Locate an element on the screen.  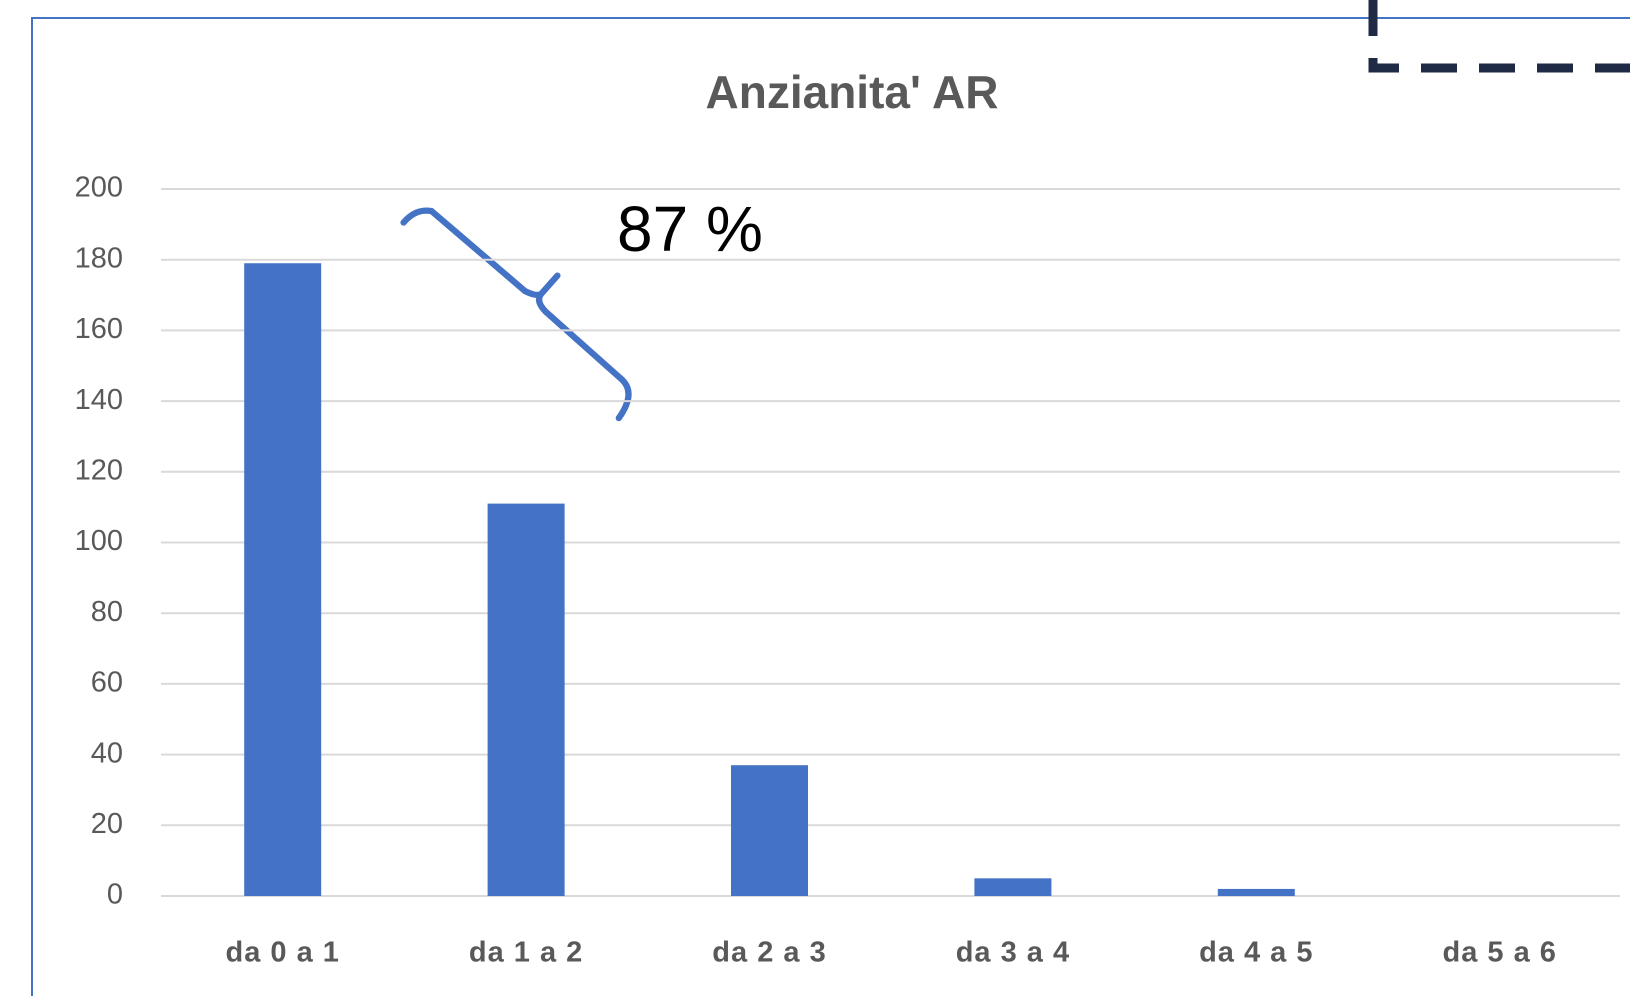
x-tick-label: da 5 a 6 is located at coordinates (1499, 953).